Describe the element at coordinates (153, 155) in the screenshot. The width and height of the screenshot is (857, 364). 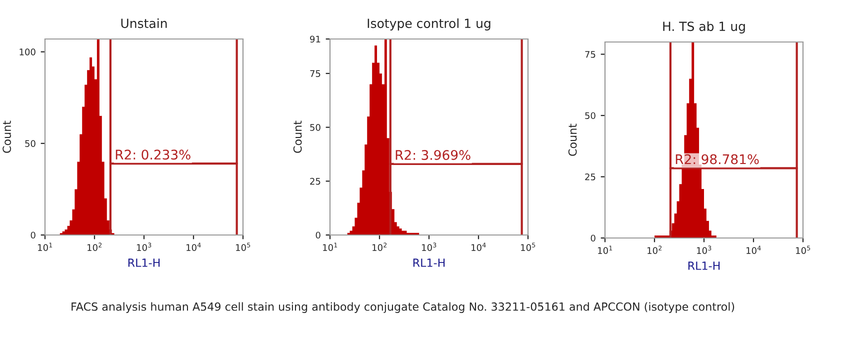
I see `series-label: R2: 0.233%` at that location.